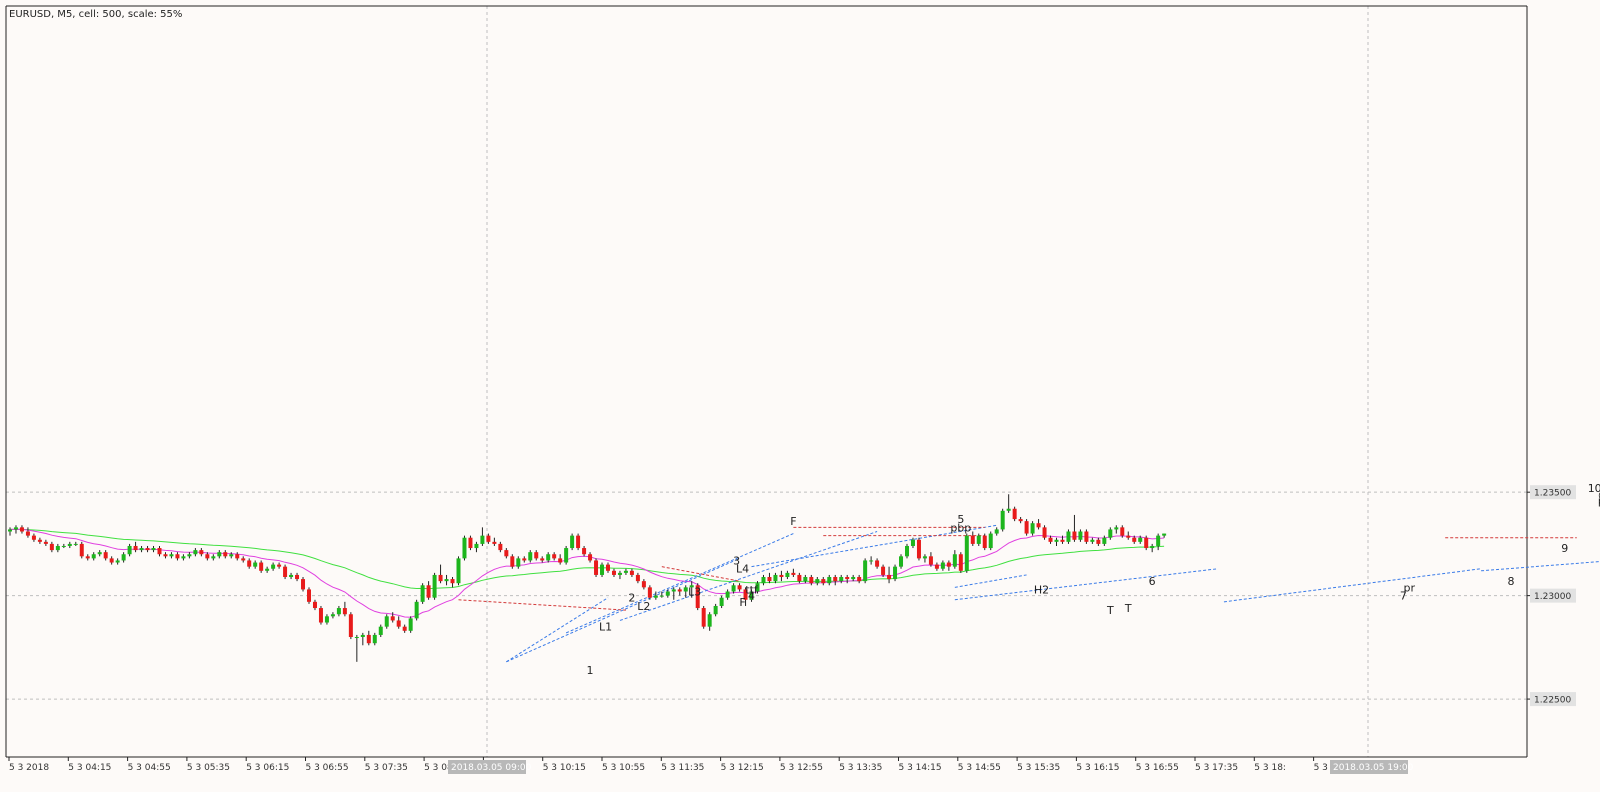 This screenshot has width=1600, height=792. Describe the element at coordinates (1216, 768) in the screenshot. I see `x-tick-label: 5 3 17:35` at that location.